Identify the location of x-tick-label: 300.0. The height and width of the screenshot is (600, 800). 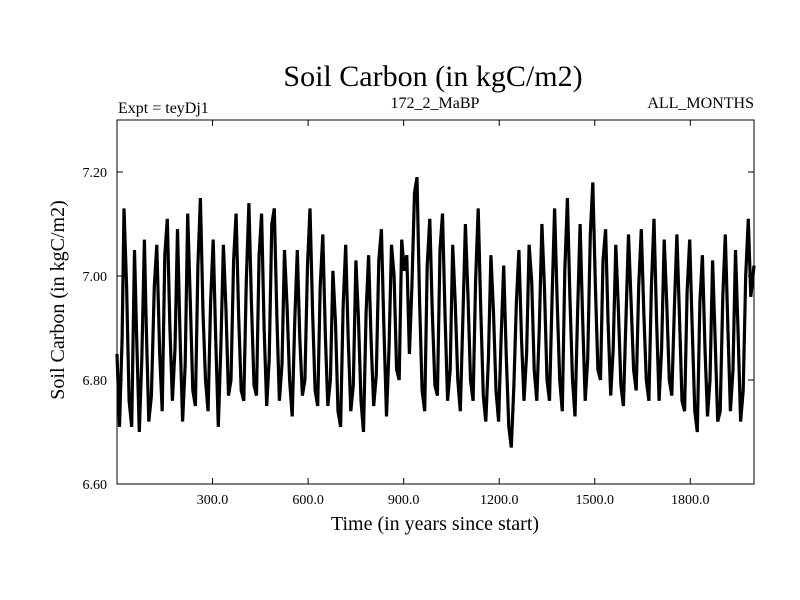
(213, 500).